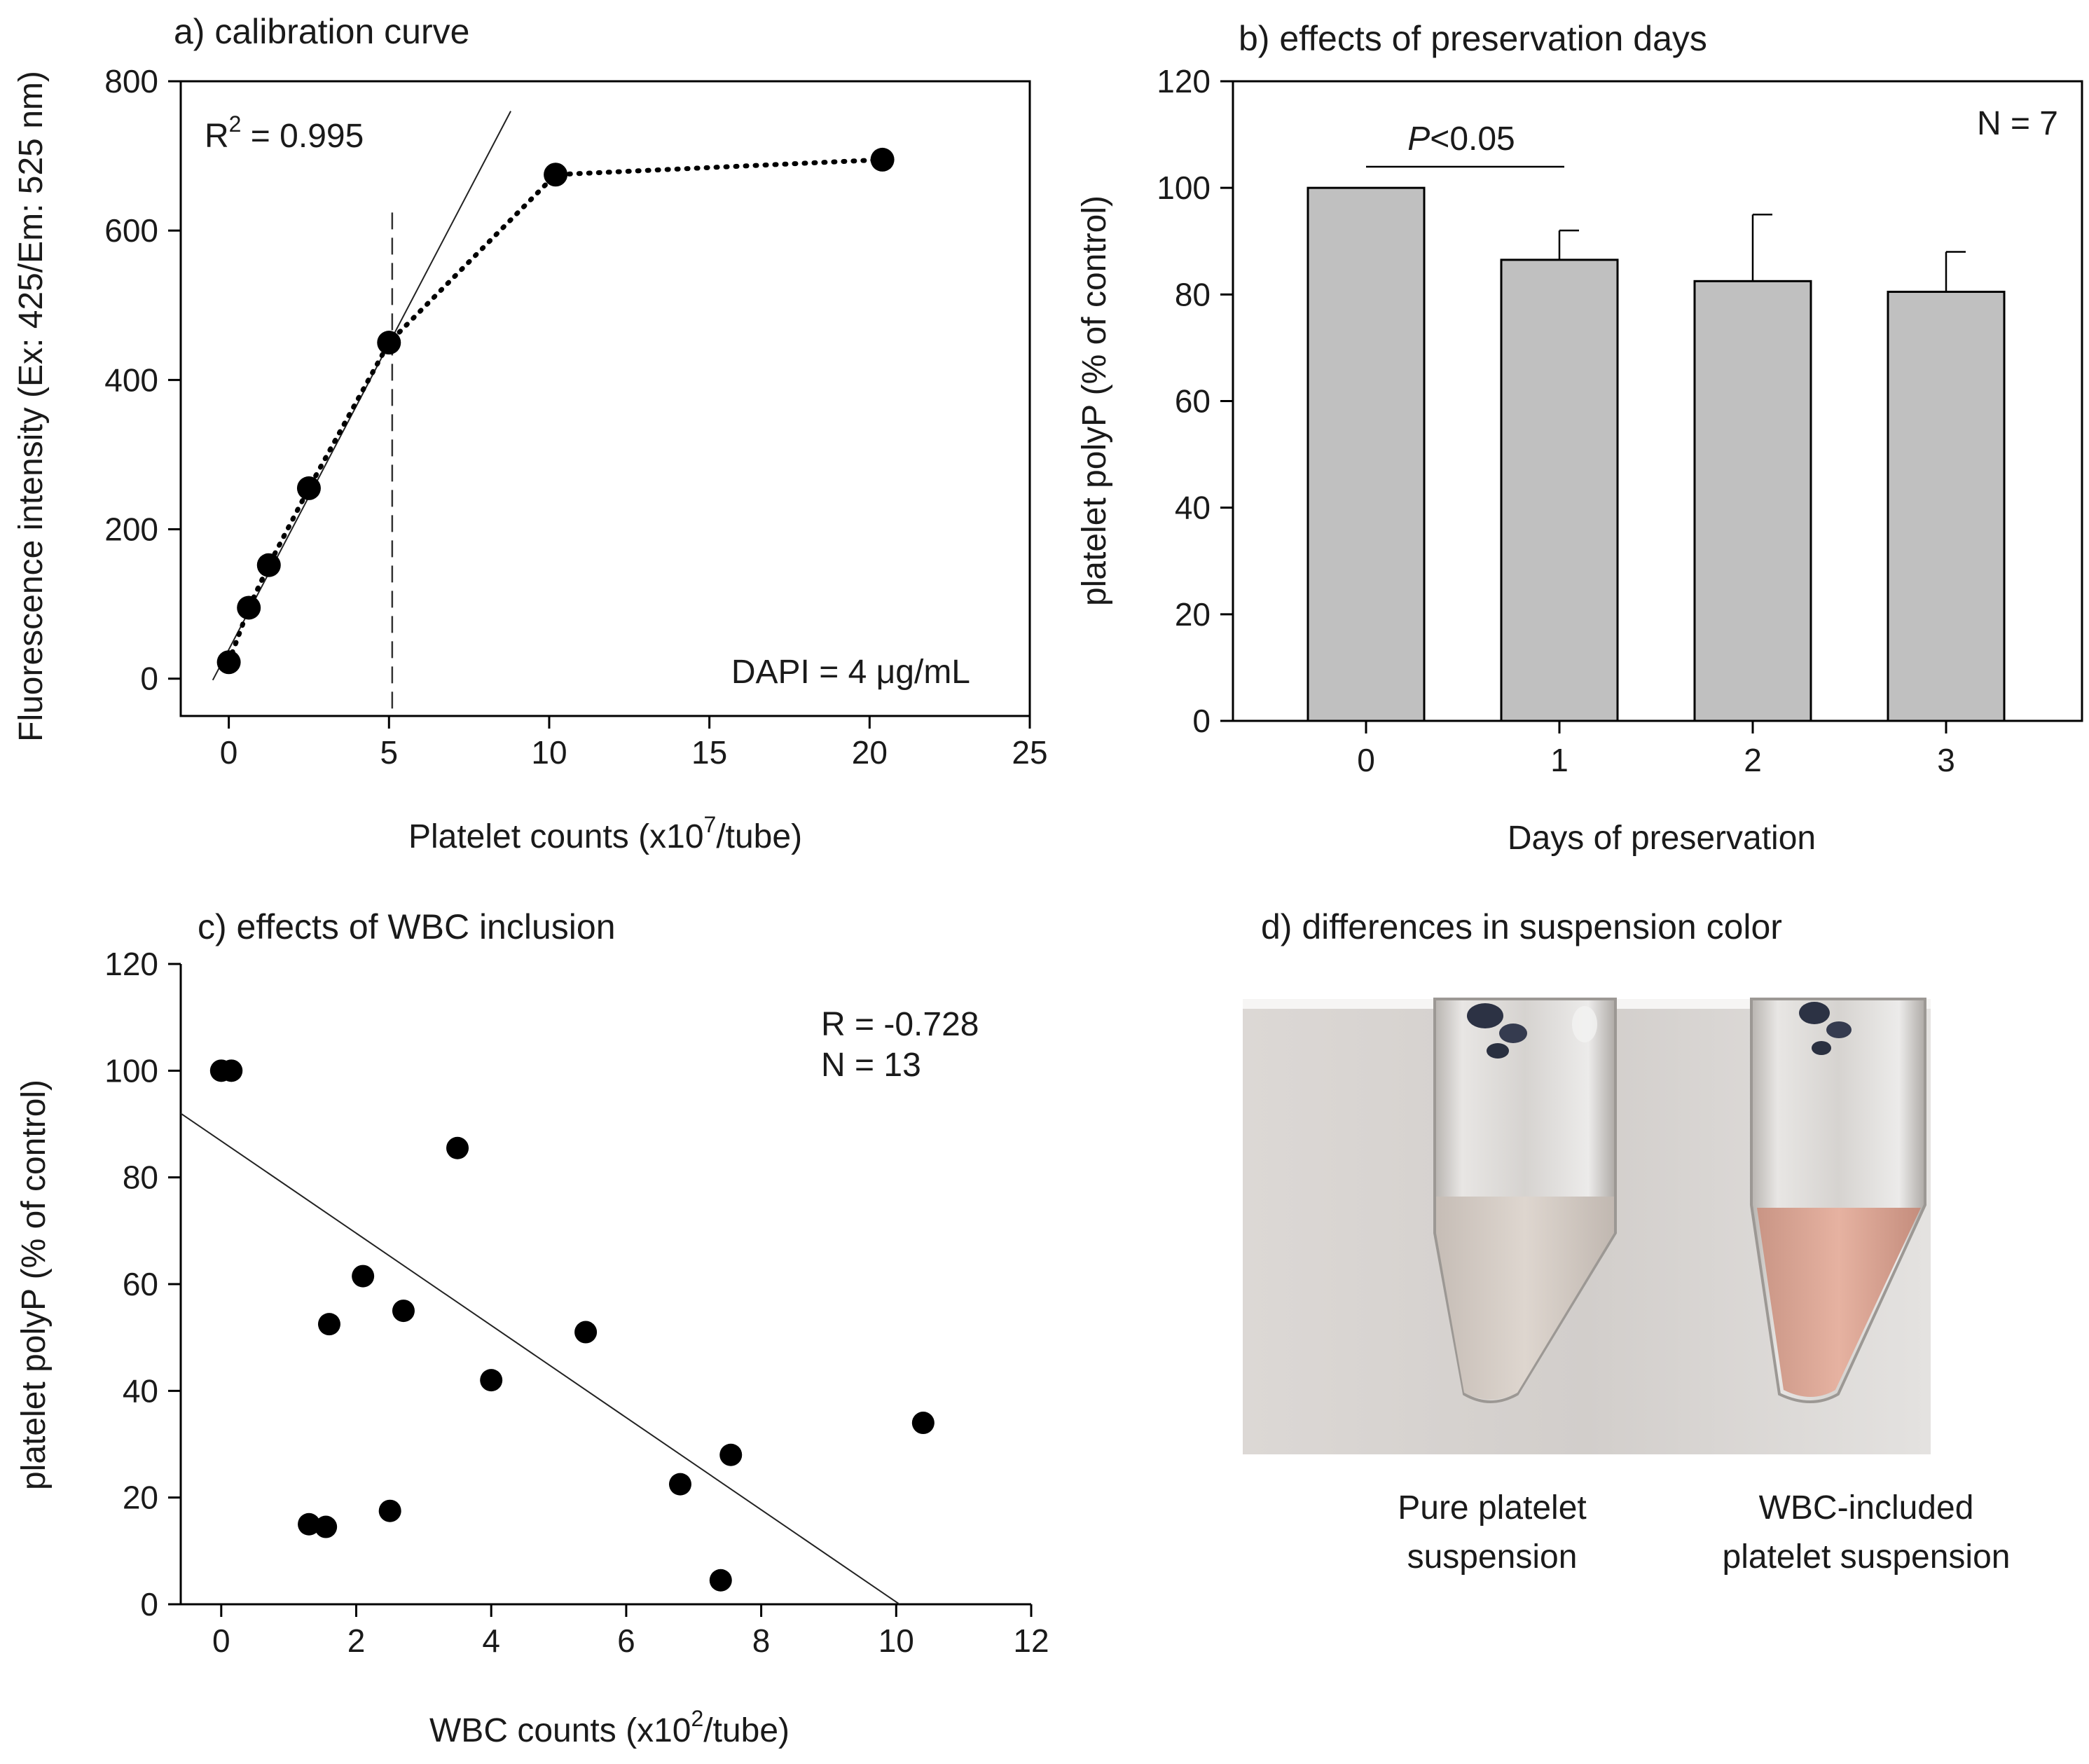 The height and width of the screenshot is (1764, 2089). Describe the element at coordinates (1866, 1508) in the screenshot. I see `photo-label-right-line1: WBC-included` at that location.